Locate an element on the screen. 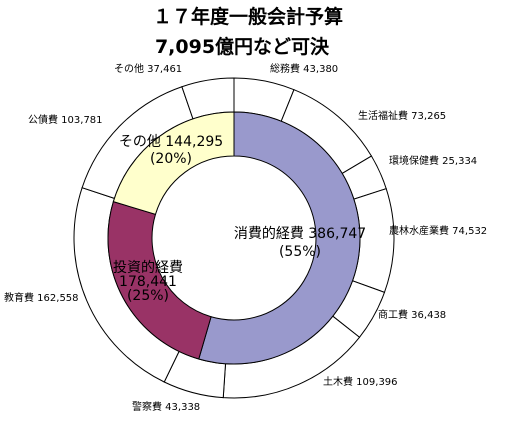 The image size is (516, 423). chart-title-line1: １７年度一般会計予算 is located at coordinates (248, 16).